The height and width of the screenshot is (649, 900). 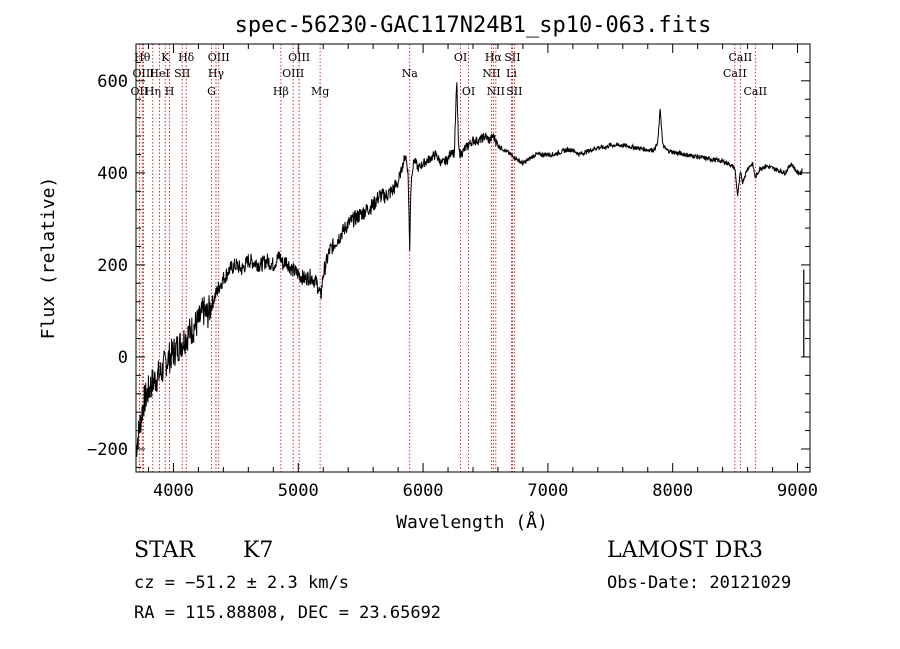 What do you see at coordinates (512, 57) in the screenshot?
I see `marker-label-22: SII` at bounding box center [512, 57].